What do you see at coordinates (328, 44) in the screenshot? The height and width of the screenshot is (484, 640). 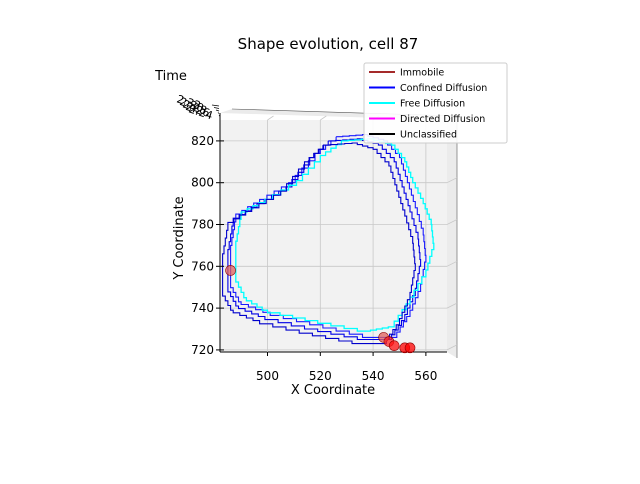 I see `chart-title: Shape evolution, cell 87` at bounding box center [328, 44].